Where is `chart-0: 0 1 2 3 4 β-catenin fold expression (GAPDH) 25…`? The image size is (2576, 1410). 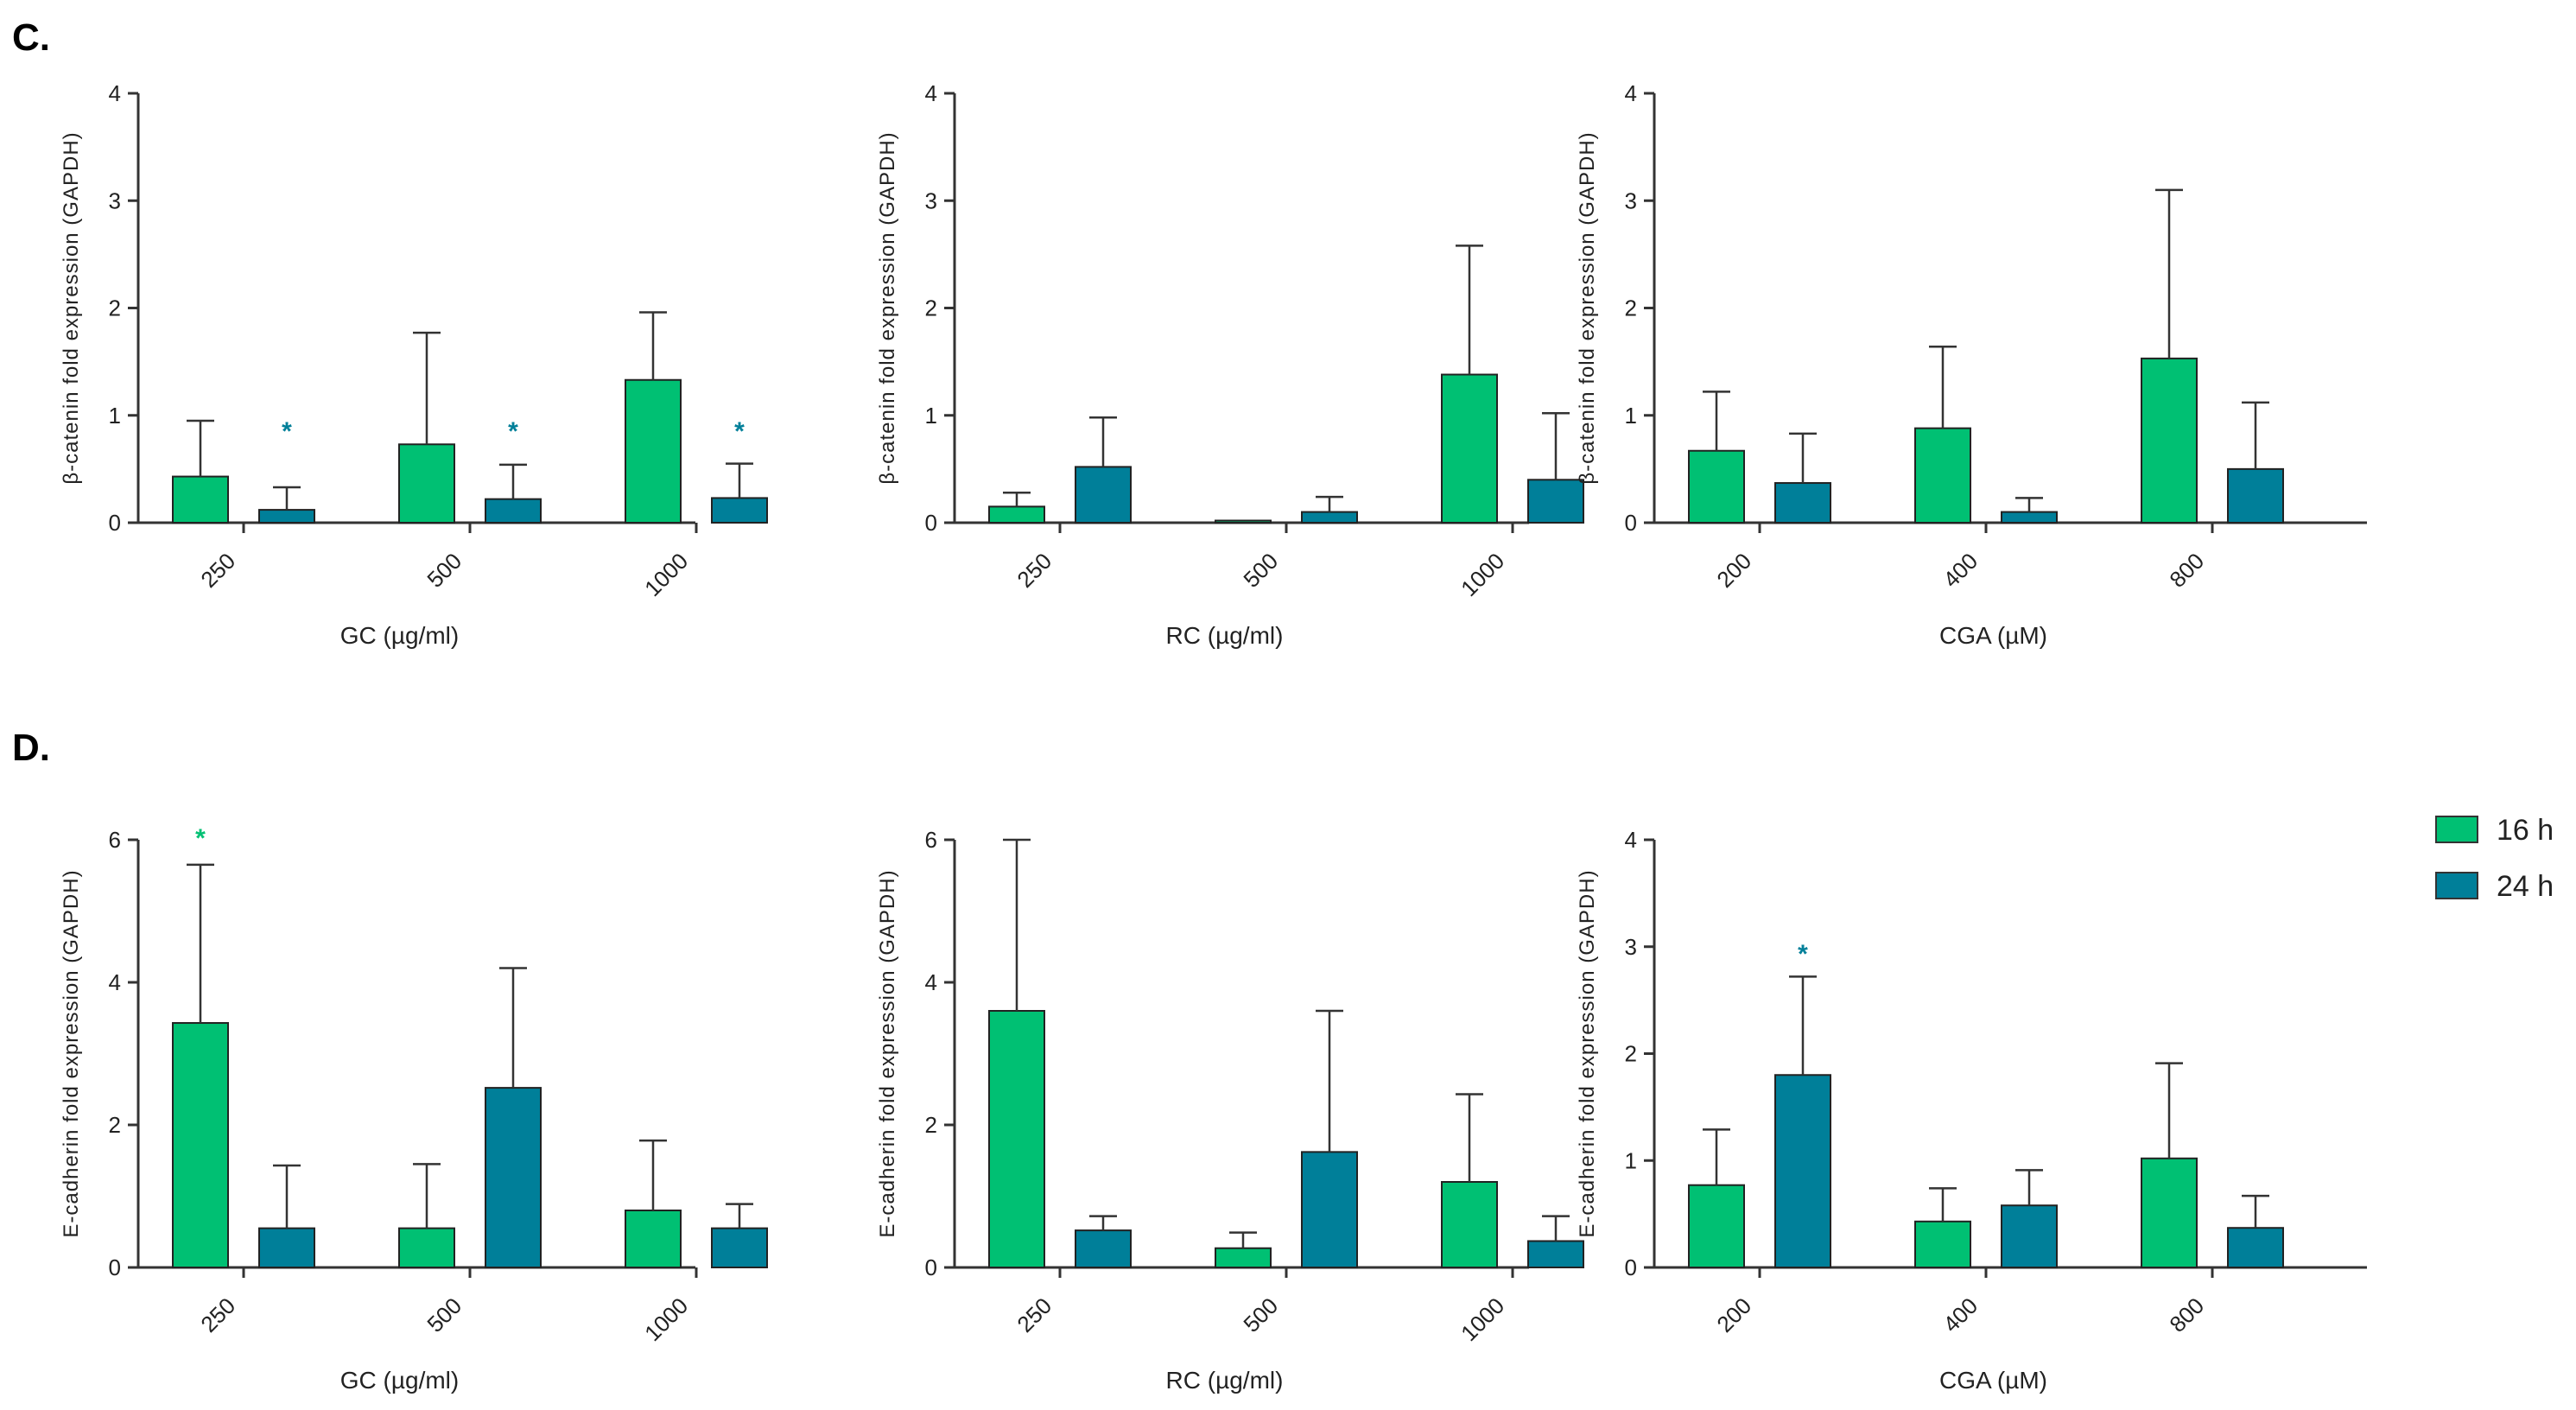
chart-0: 0 1 2 3 4 β-catenin fold expression (GAPDH) 25… is located at coordinates (414, 364).